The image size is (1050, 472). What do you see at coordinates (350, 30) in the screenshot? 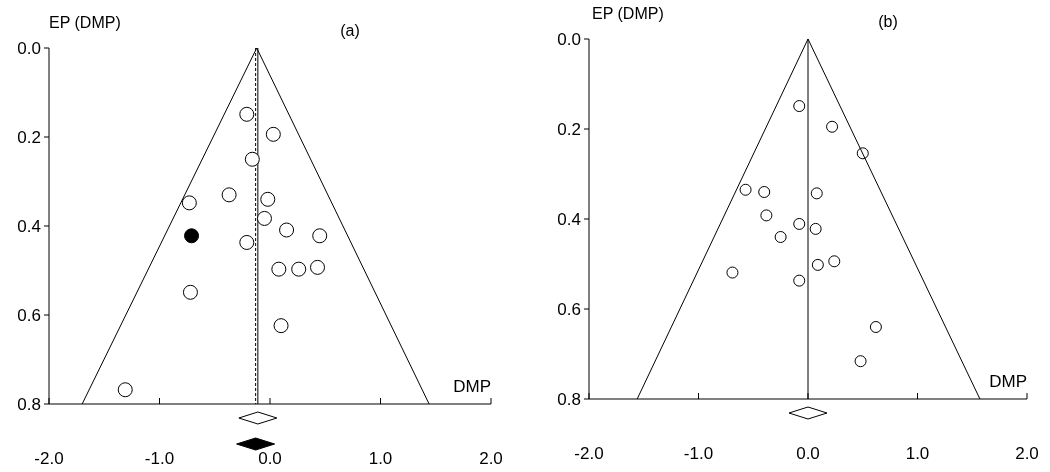
I see `chart-title: (a)` at bounding box center [350, 30].